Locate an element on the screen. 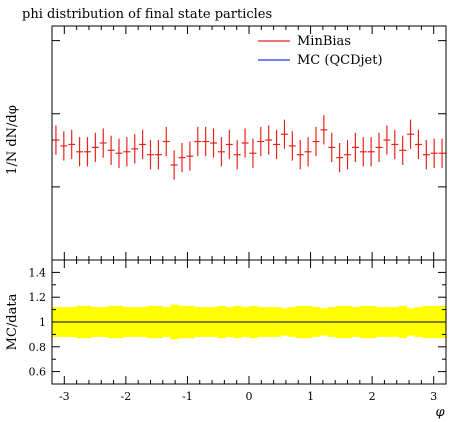 Image resolution: width=461 pixels, height=422 pixels. legend-label-mc: MC (QCDjet) is located at coordinates (340, 60).